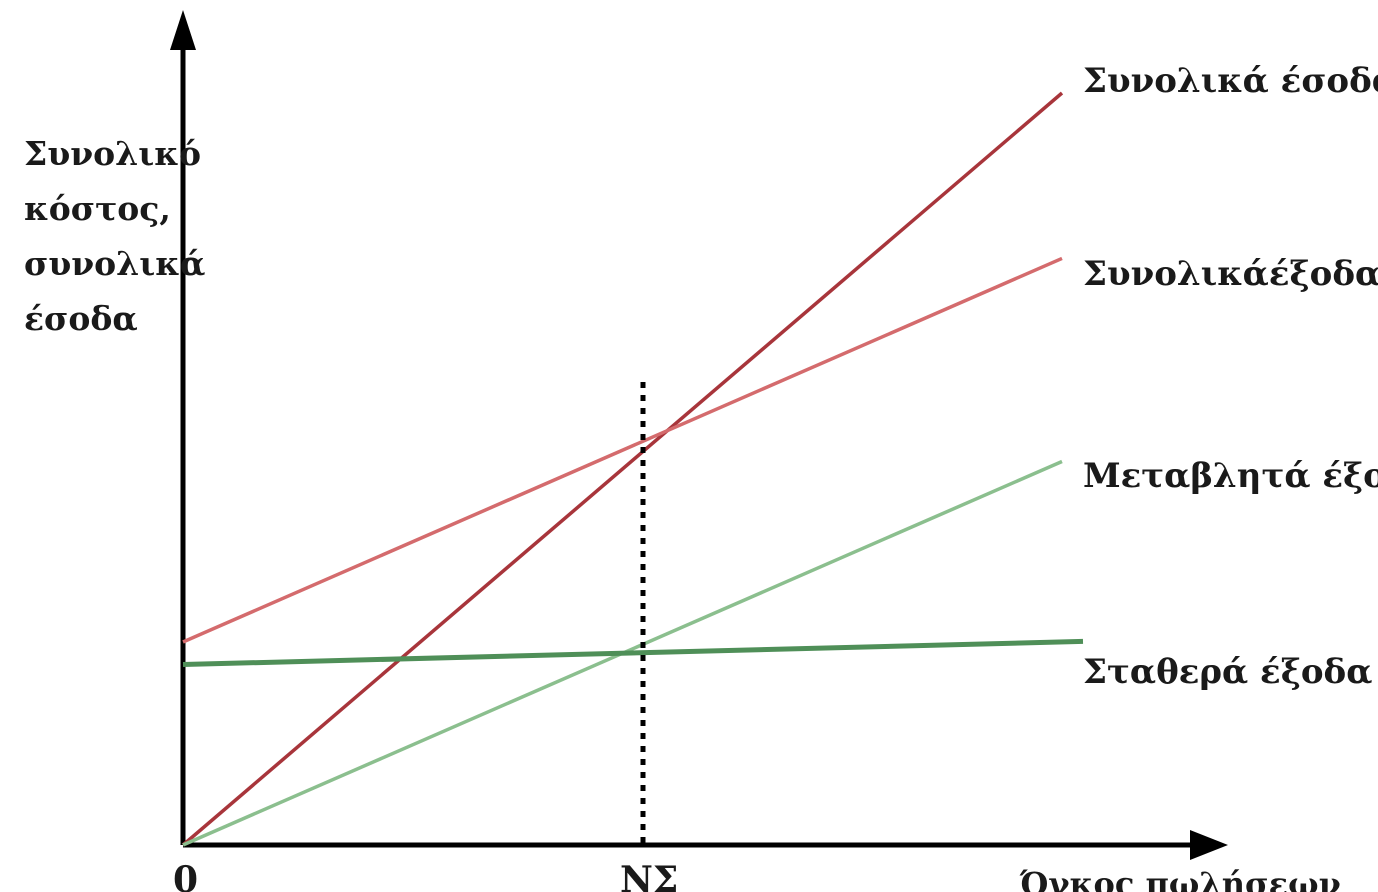  Describe the element at coordinates (1180, 878) in the screenshot. I see `x-axis-label: Όγκος πωλήσεων` at that location.